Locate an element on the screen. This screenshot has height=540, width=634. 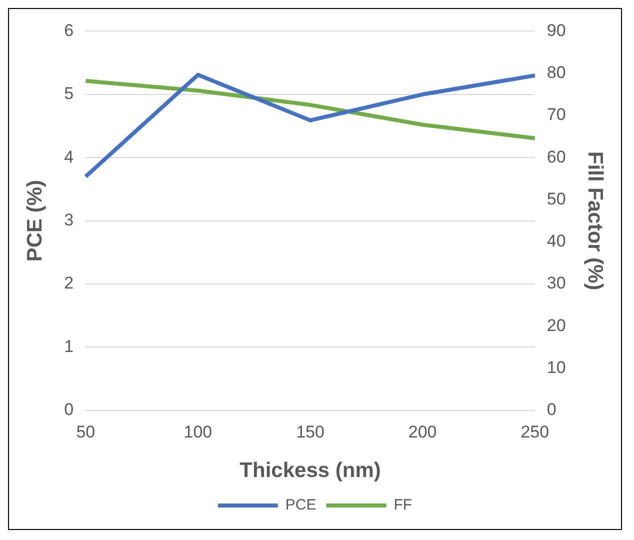
y-tick-label: 5 is located at coordinates (69, 94).